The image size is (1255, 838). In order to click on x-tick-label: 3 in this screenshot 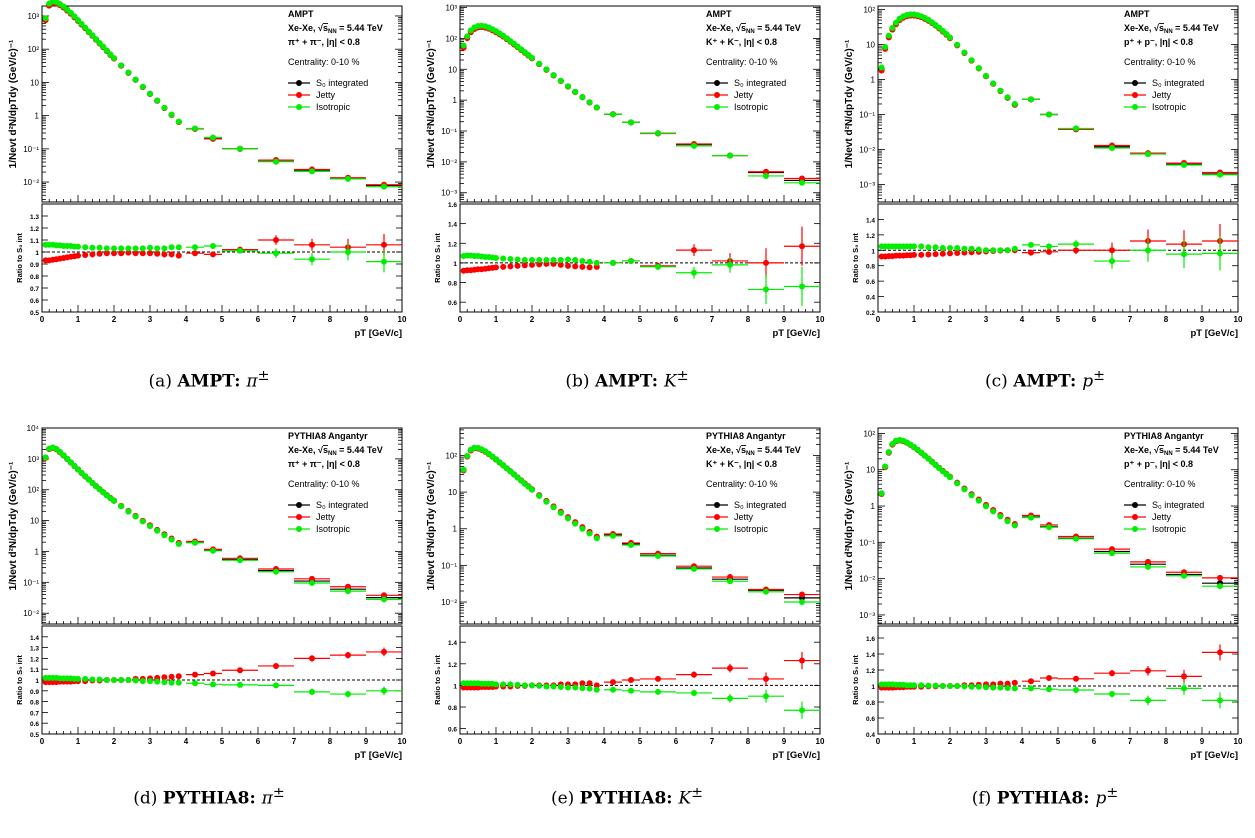, I will do `click(150, 319)`.